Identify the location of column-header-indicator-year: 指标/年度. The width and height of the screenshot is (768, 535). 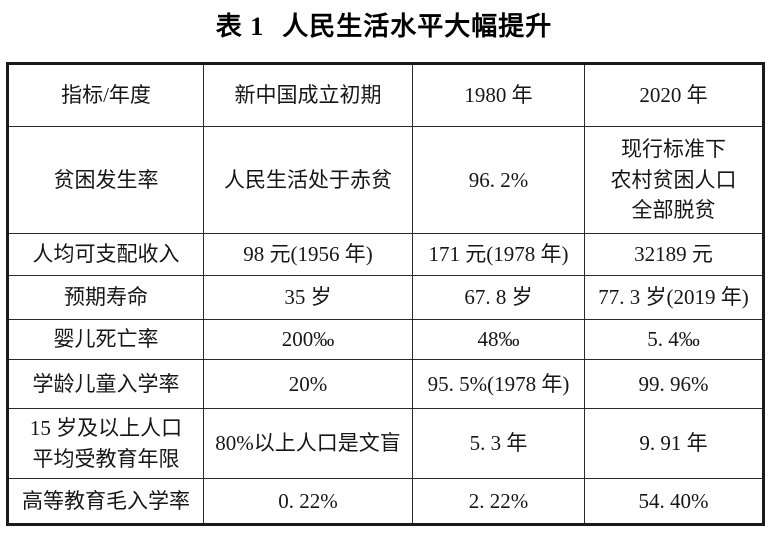
(105, 95).